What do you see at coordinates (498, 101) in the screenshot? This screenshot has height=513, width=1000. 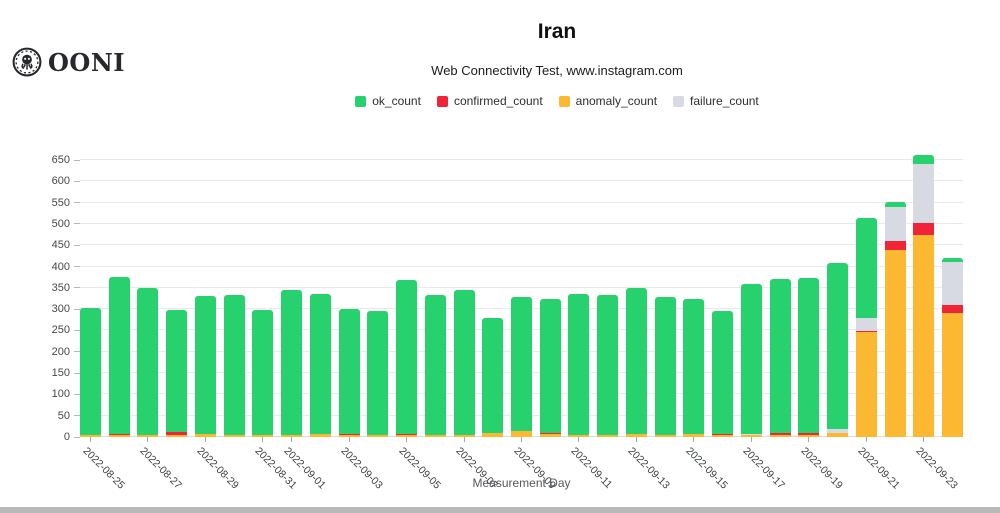 I see `legend-label: confirmed_count` at bounding box center [498, 101].